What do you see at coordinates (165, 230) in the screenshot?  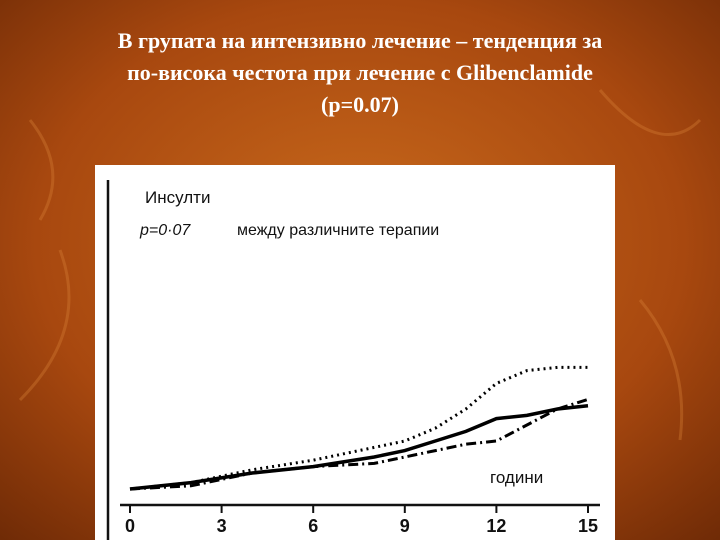 I see `annotation: p=0·07` at bounding box center [165, 230].